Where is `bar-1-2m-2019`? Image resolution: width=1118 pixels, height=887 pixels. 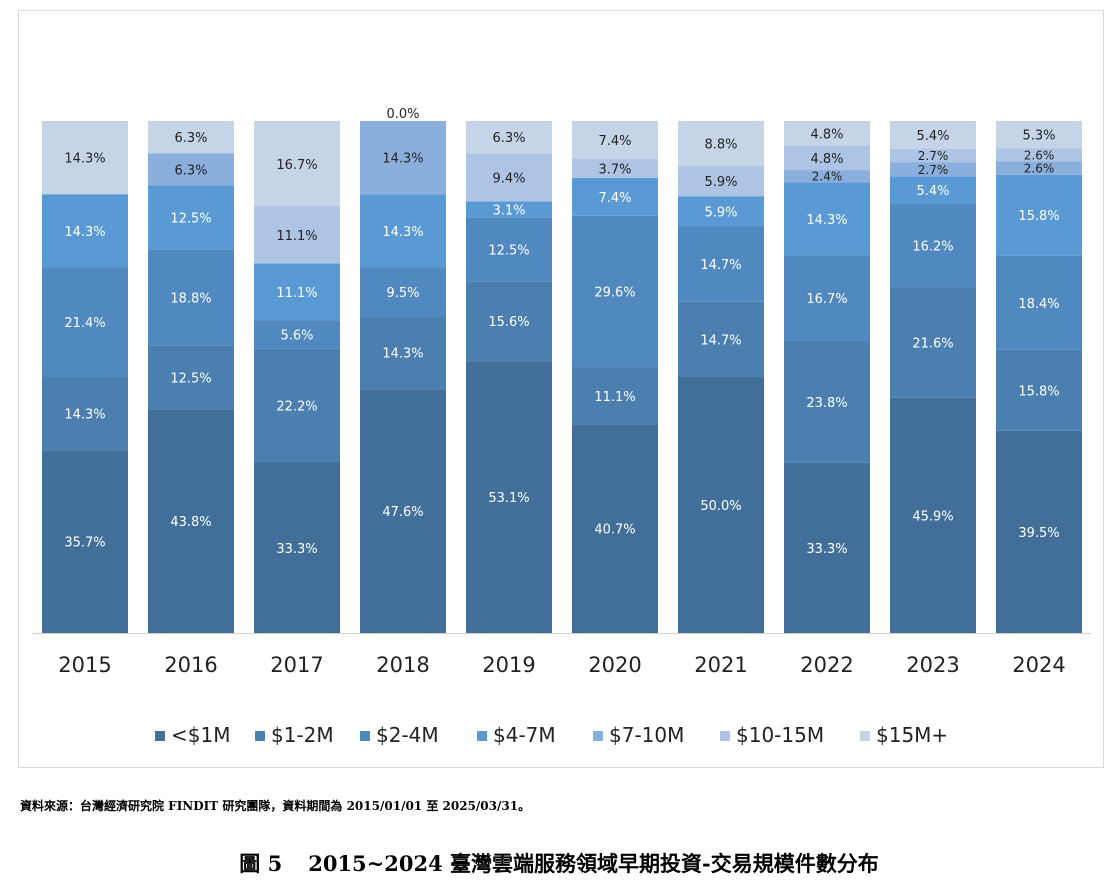 bar-1-2m-2019 is located at coordinates (509, 321).